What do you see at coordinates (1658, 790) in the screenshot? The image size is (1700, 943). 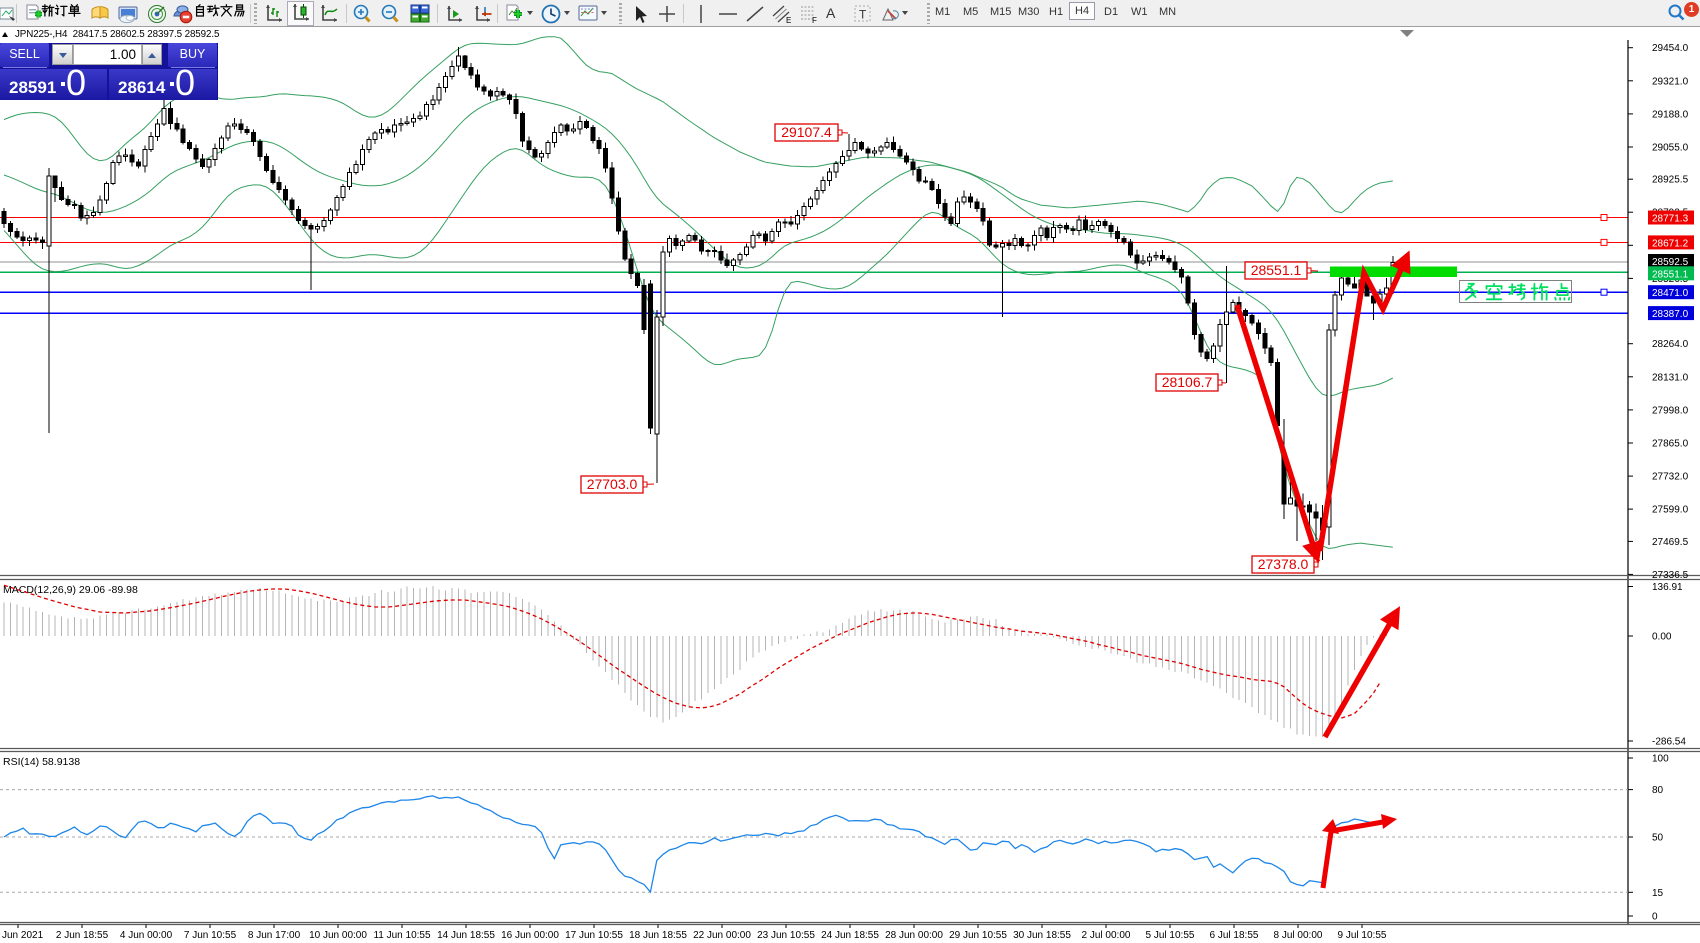 I see `svg-text: 80` at bounding box center [1658, 790].